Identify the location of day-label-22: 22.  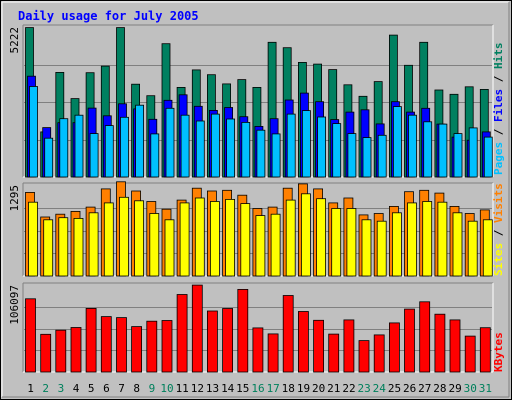
(348, 388).